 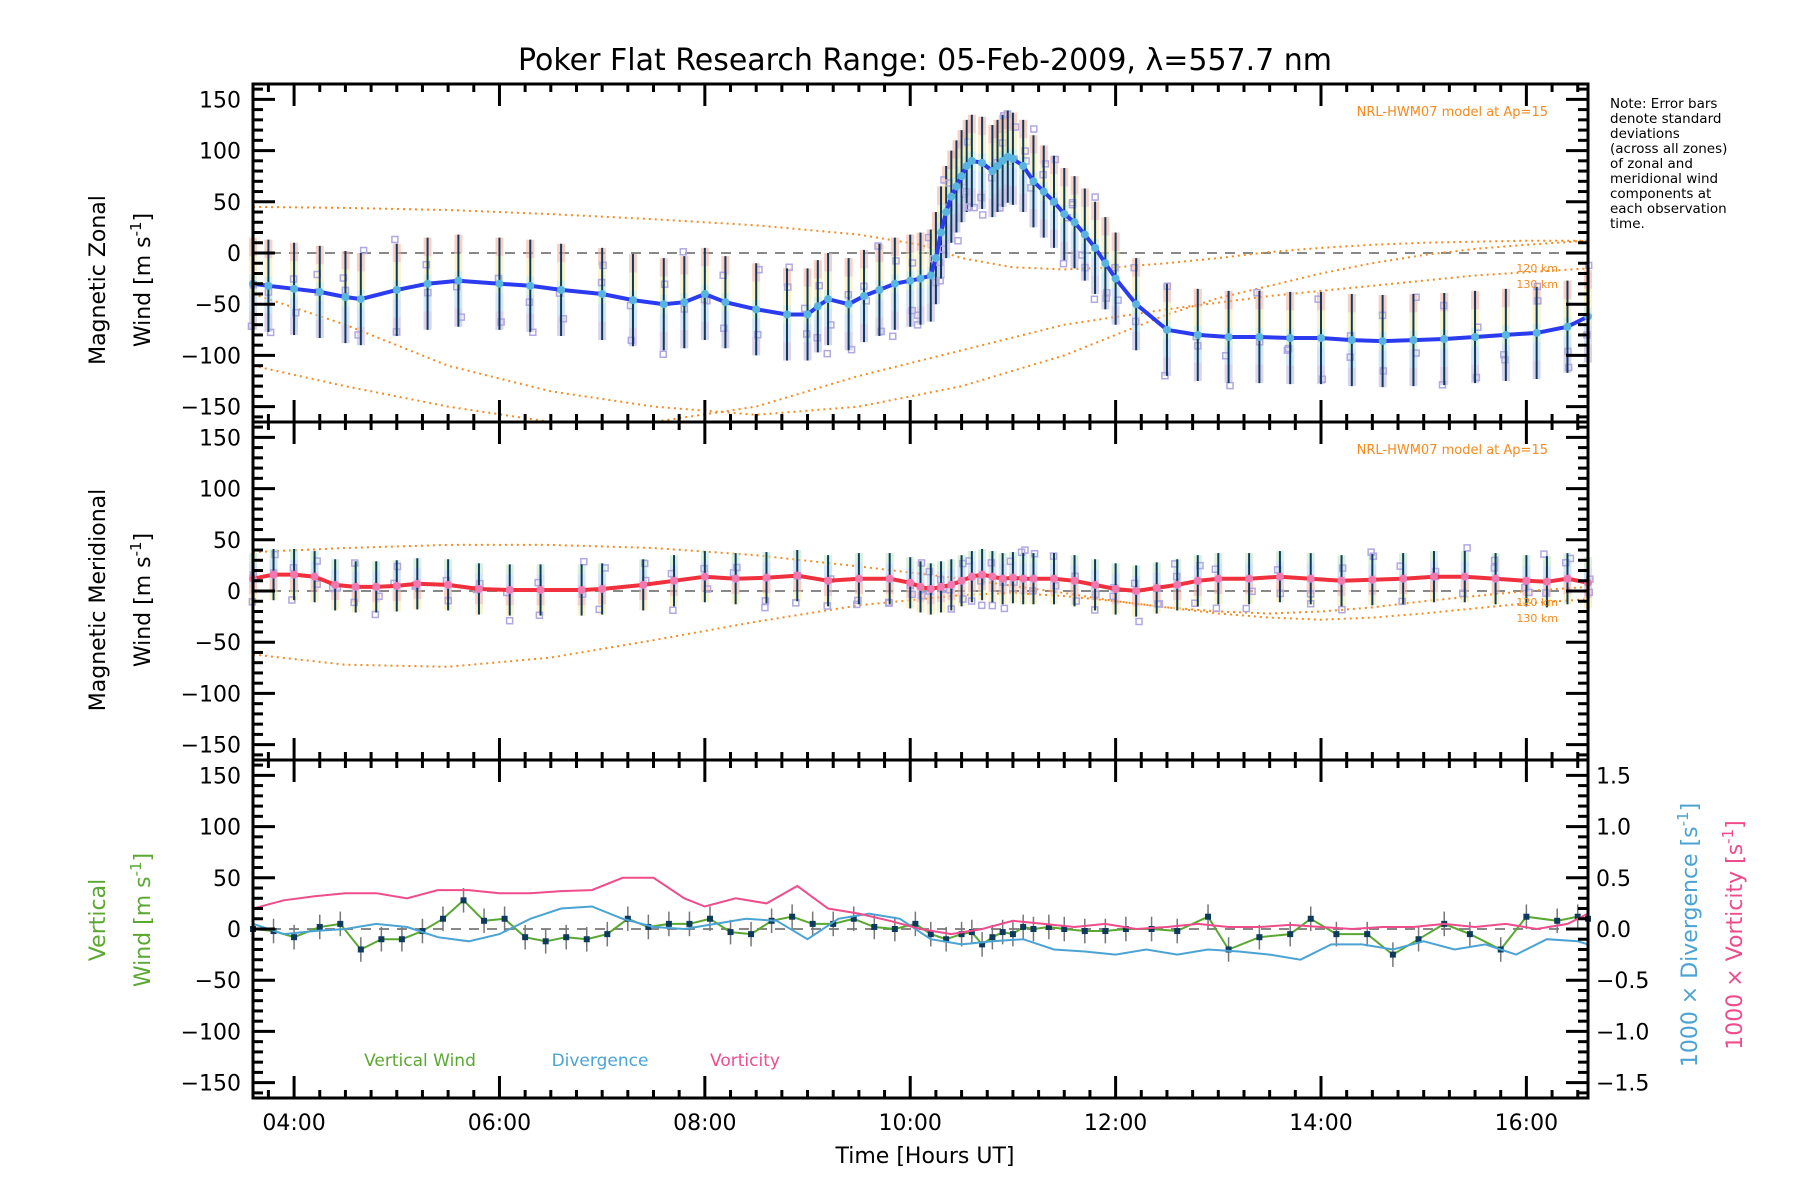 I want to click on note-line: time., so click(x=1627, y=224).